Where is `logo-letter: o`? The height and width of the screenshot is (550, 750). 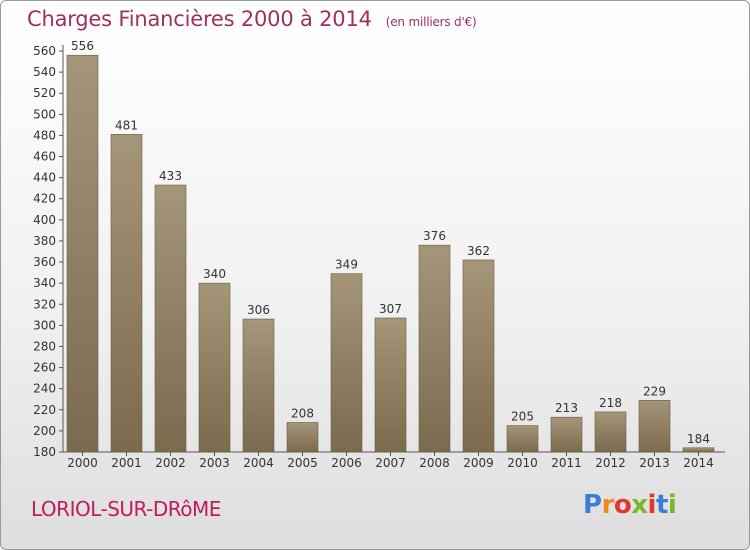 logo-letter: o is located at coordinates (622, 505).